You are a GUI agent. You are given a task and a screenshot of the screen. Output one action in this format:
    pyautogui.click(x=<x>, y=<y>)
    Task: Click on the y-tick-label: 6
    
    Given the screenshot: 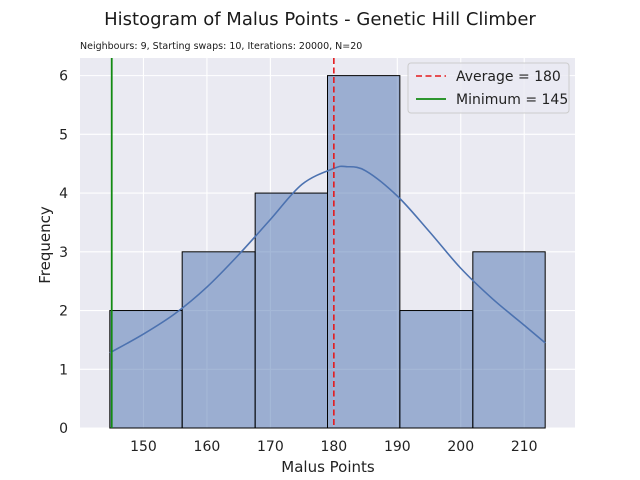 What is the action you would take?
    pyautogui.click(x=63, y=77)
    